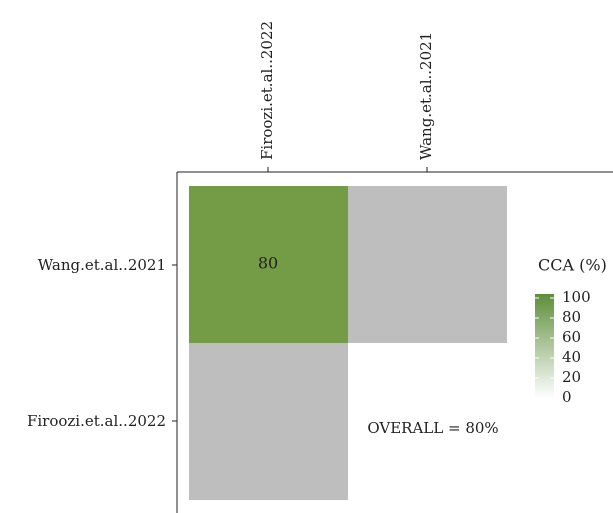 Image resolution: width=613 pixels, height=513 pixels. Describe the element at coordinates (96, 421) in the screenshot. I see `y-tick-label: Firoozi.et.al..2022` at that location.